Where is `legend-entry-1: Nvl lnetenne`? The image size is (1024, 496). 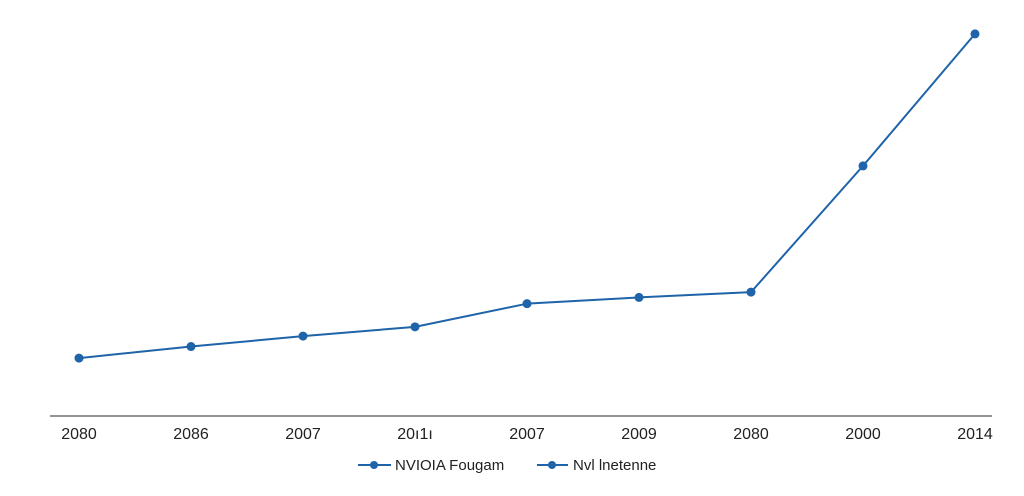 legend-entry-1: Nvl lnetenne is located at coordinates (596, 465).